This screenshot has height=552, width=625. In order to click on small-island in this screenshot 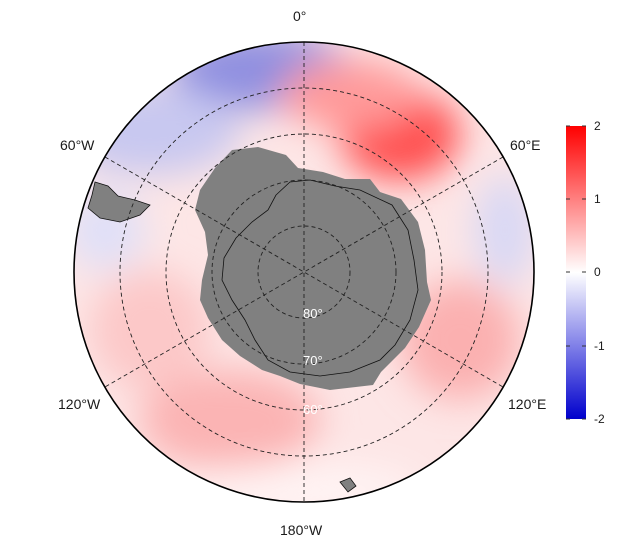, I will do `click(348, 485)`.